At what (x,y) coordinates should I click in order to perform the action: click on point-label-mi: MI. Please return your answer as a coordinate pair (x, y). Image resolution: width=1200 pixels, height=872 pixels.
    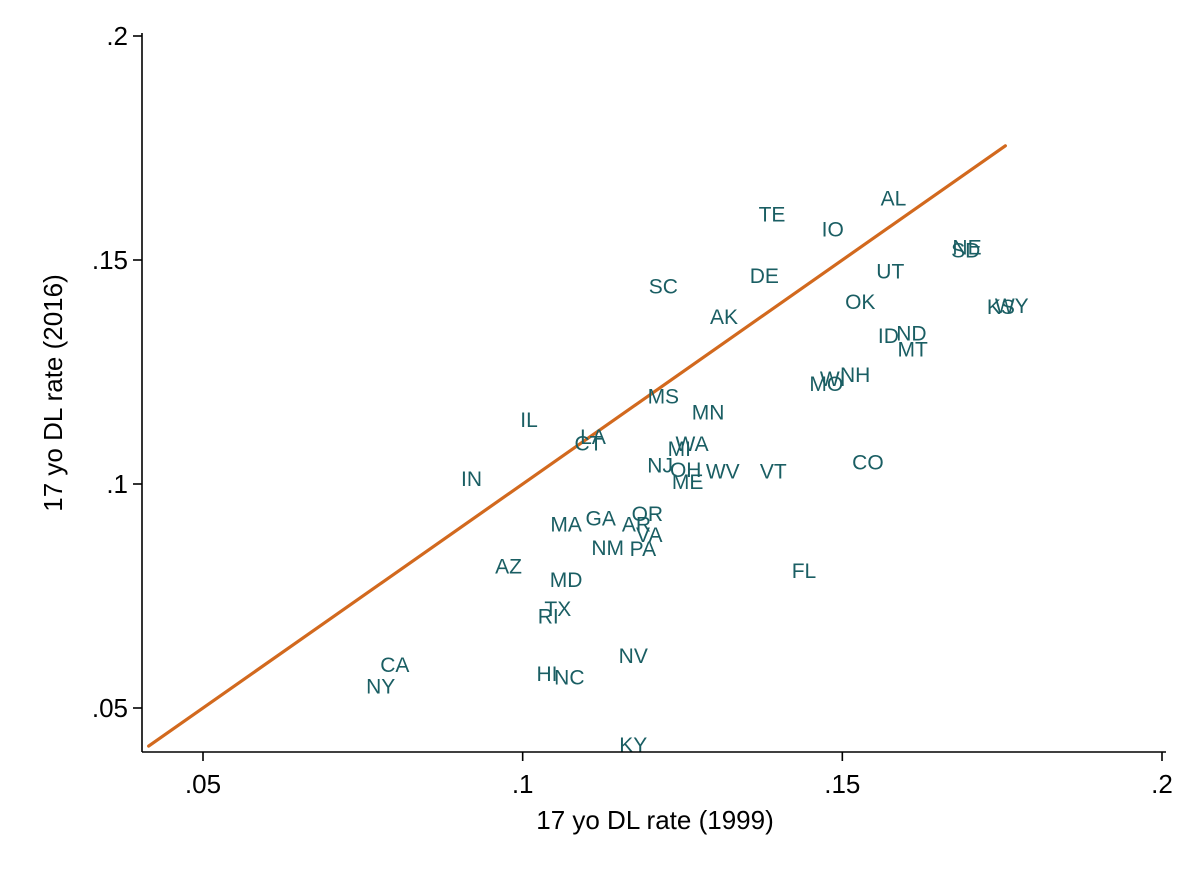
    Looking at the image, I should click on (679, 449).